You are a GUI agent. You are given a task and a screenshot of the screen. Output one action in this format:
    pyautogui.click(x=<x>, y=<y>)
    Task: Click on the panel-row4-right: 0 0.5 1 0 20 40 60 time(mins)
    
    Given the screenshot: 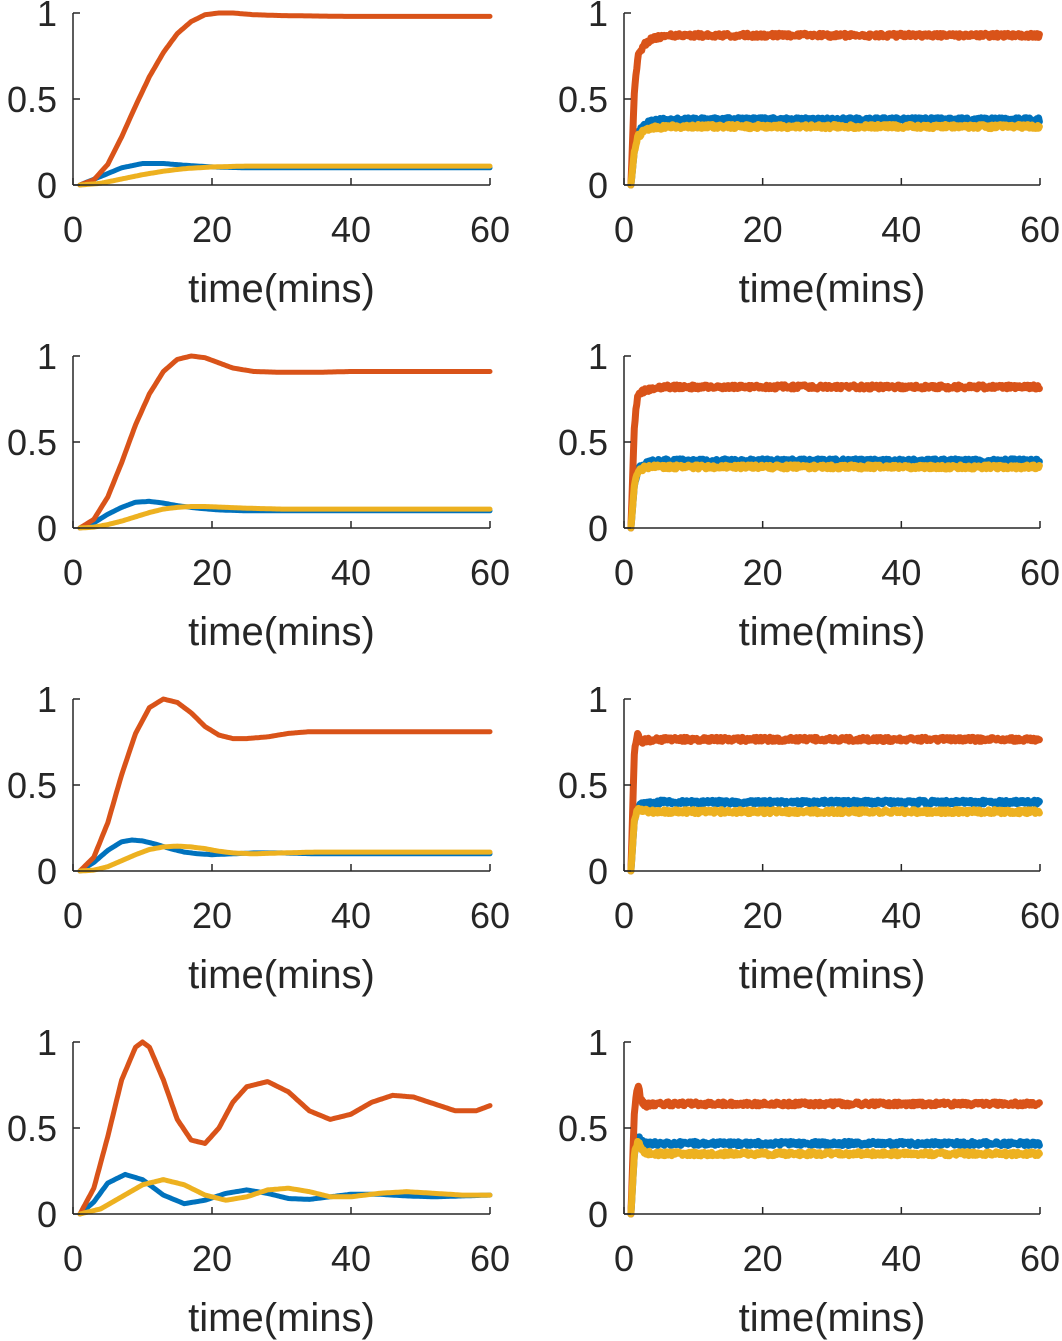 What is the action you would take?
    pyautogui.click(x=809, y=1181)
    